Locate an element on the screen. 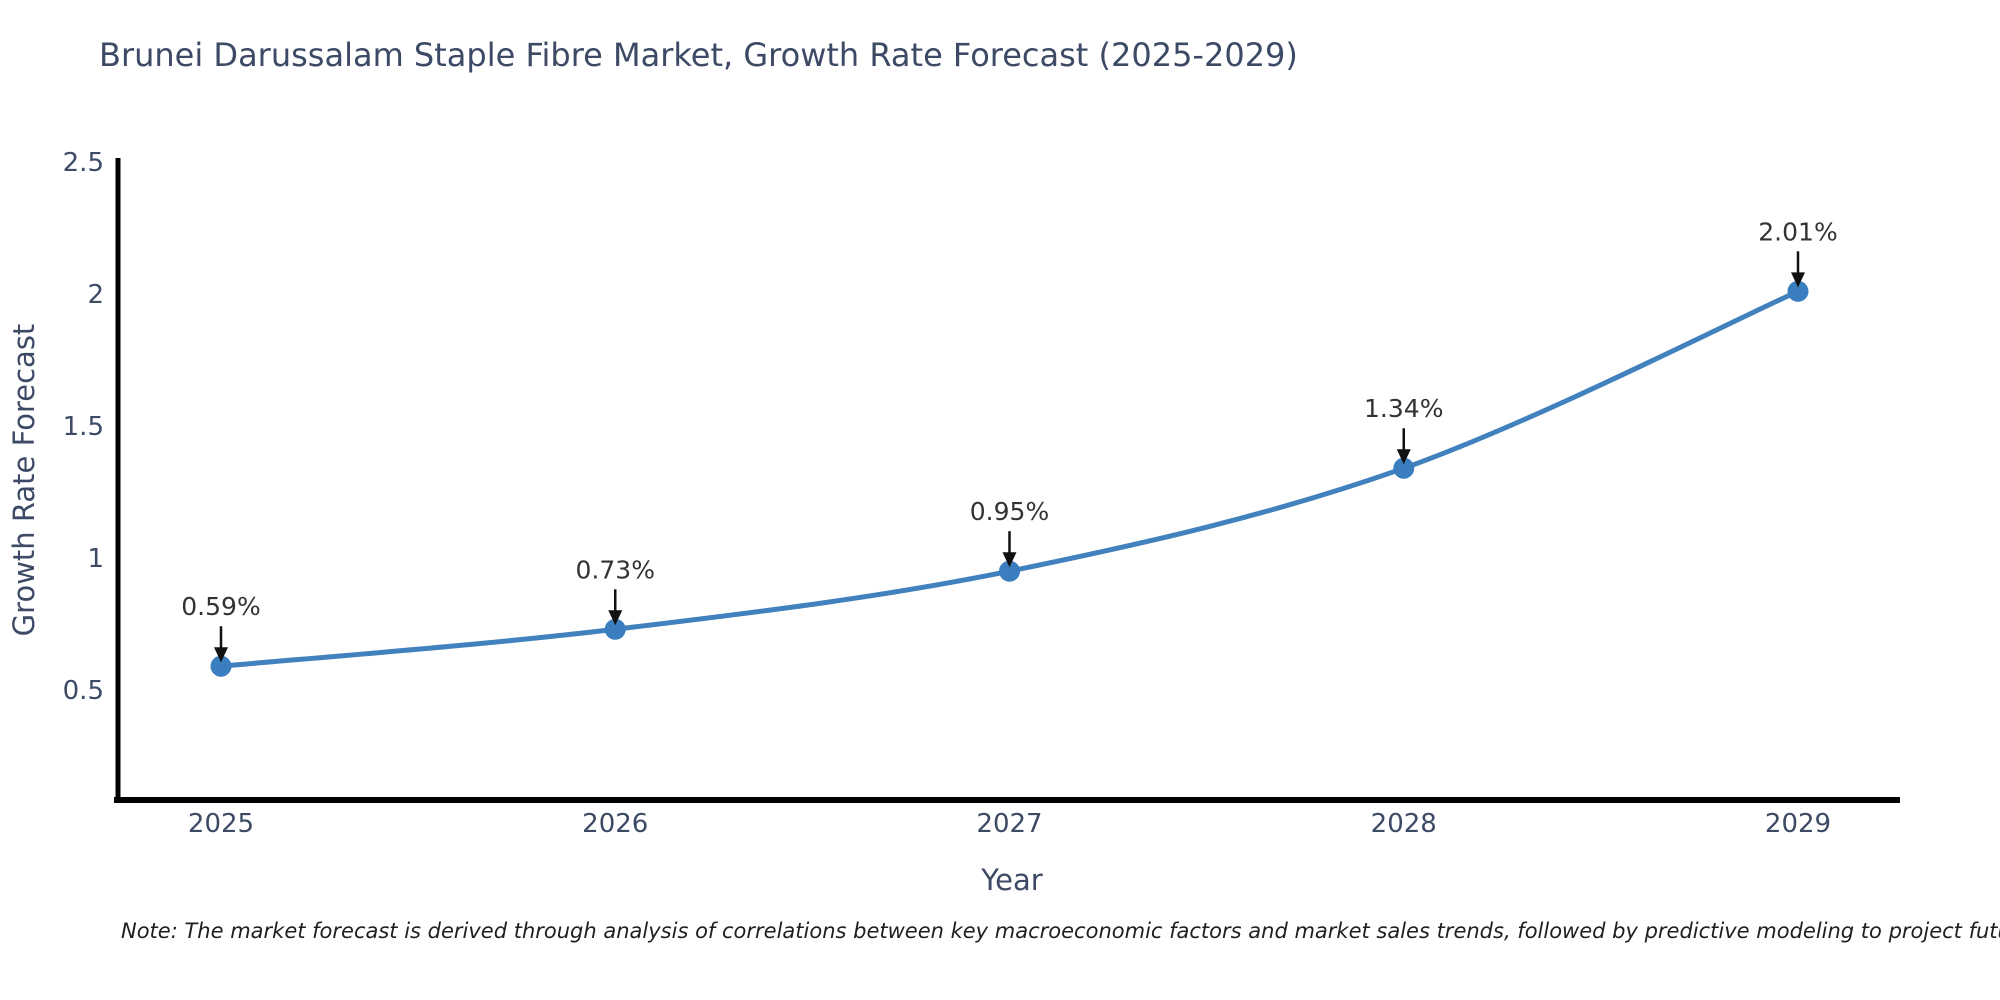  data-point-label: 1.34% is located at coordinates (1403, 408).